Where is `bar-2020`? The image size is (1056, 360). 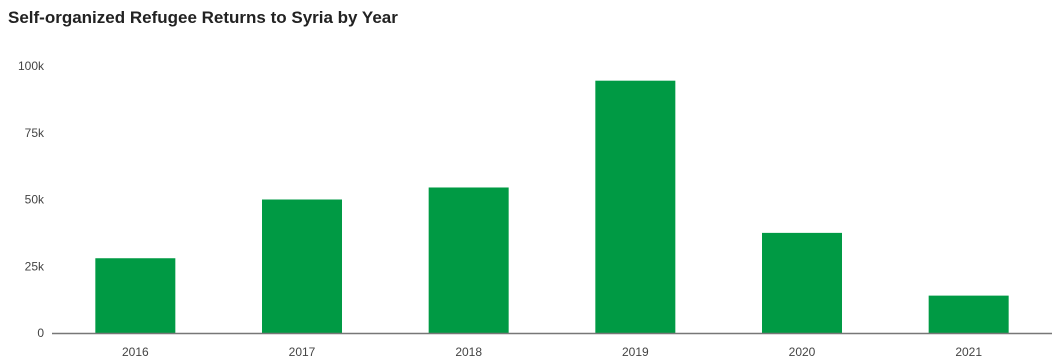
bar-2020 is located at coordinates (802, 282).